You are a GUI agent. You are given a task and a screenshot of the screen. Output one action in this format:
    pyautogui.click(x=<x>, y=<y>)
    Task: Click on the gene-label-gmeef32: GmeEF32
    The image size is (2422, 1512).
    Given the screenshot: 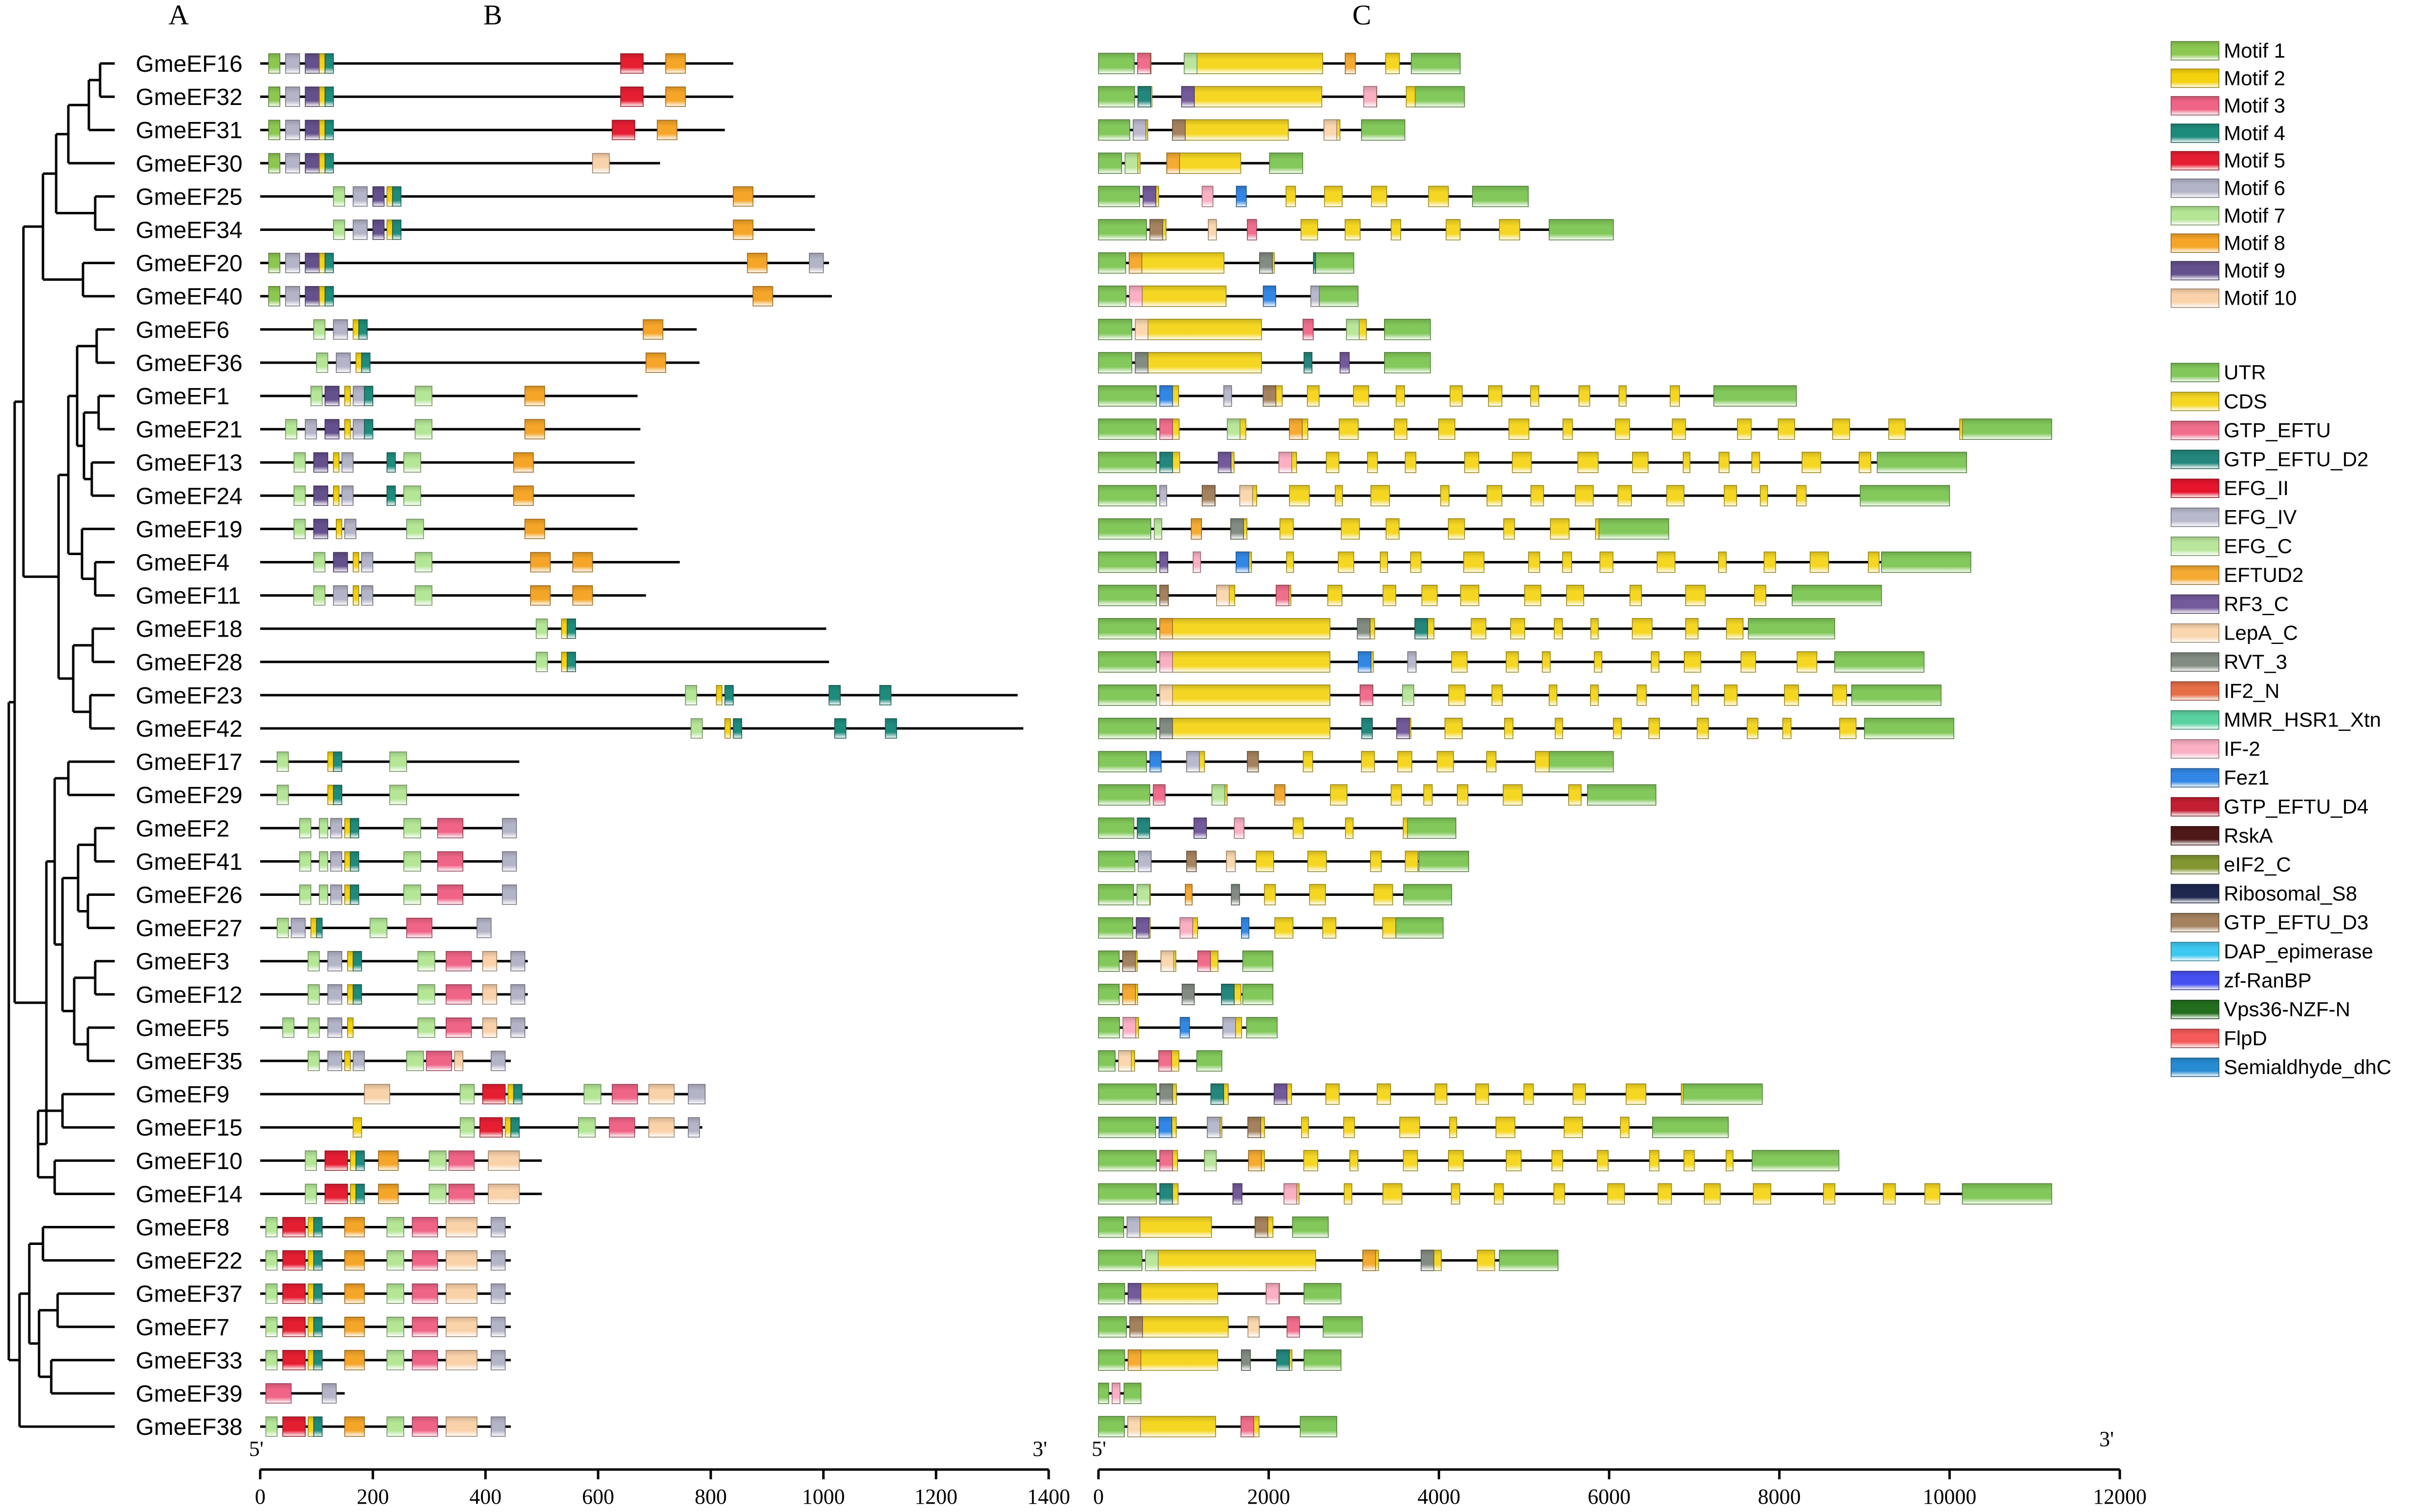 What is the action you would take?
    pyautogui.click(x=189, y=97)
    